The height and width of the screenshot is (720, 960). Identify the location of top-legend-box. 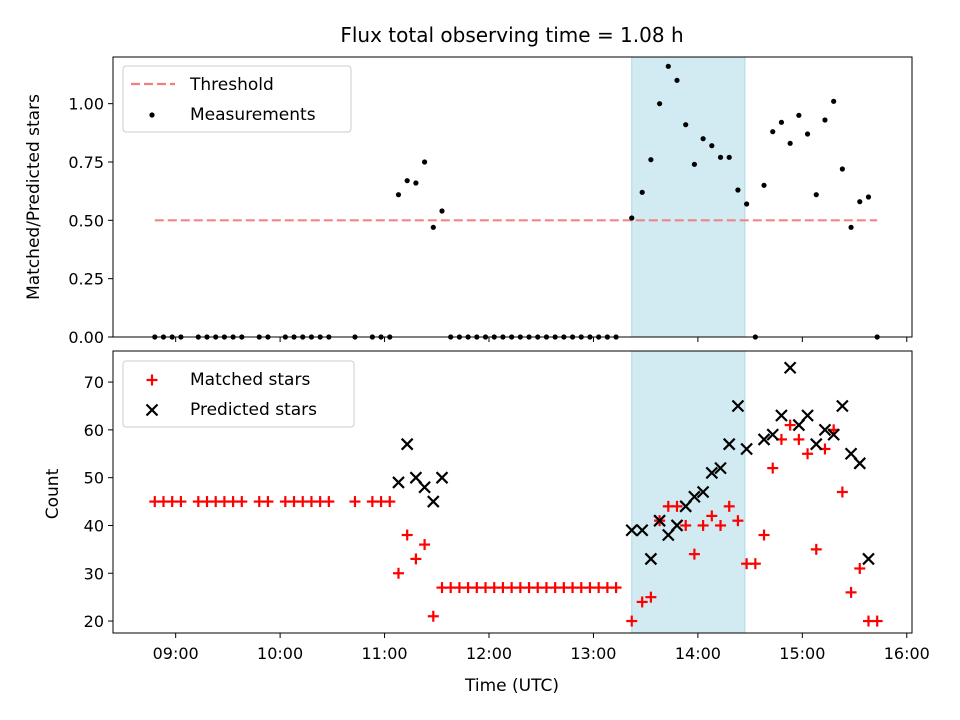
(237, 99).